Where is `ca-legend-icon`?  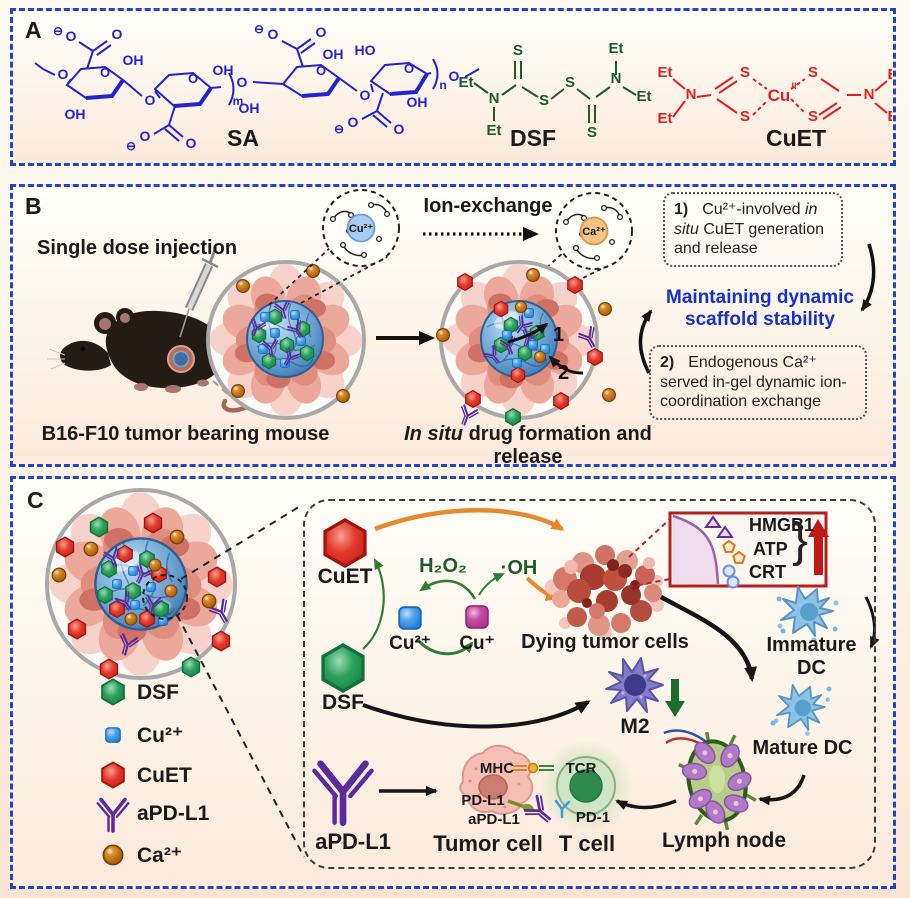 ca-legend-icon is located at coordinates (113, 855).